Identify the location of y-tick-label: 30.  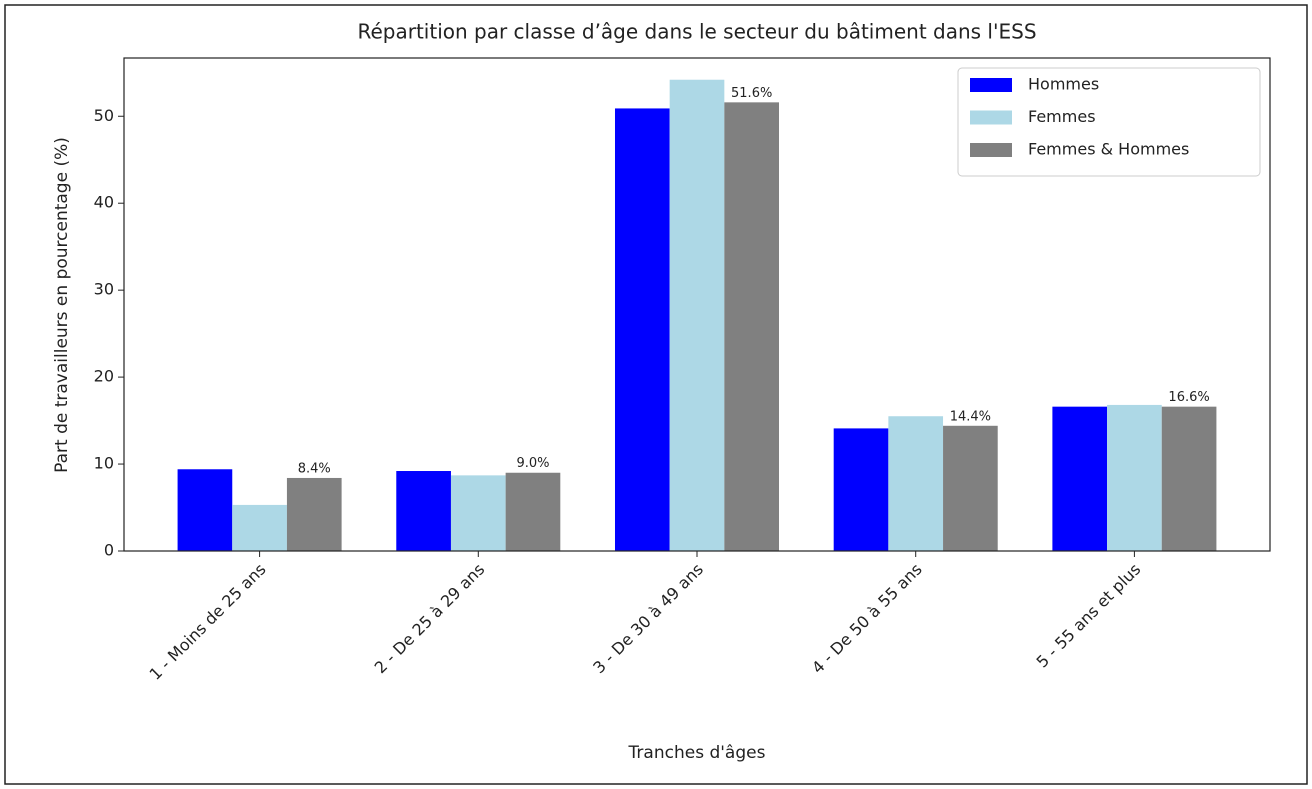
(104, 289).